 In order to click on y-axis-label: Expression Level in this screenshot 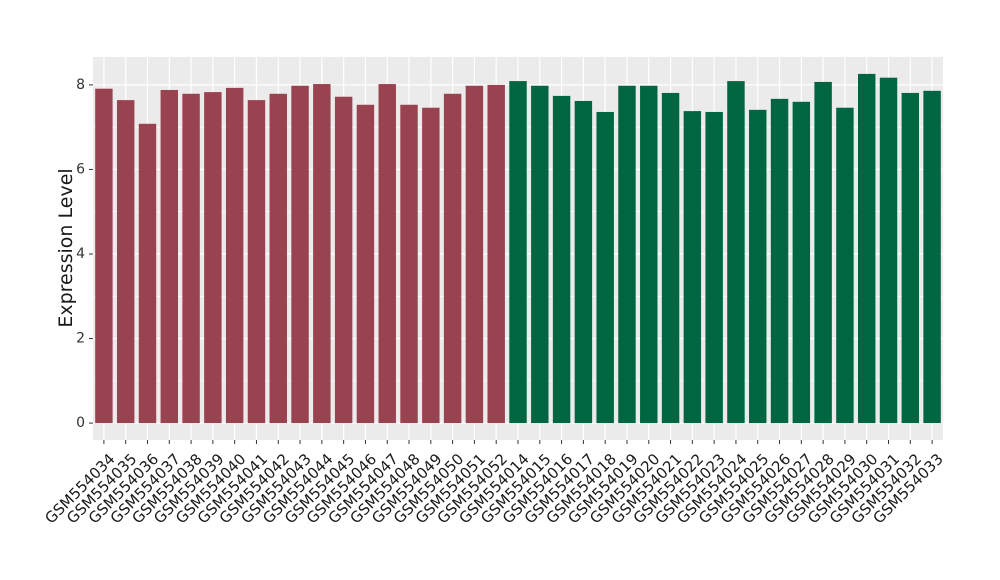, I will do `click(66, 247)`.